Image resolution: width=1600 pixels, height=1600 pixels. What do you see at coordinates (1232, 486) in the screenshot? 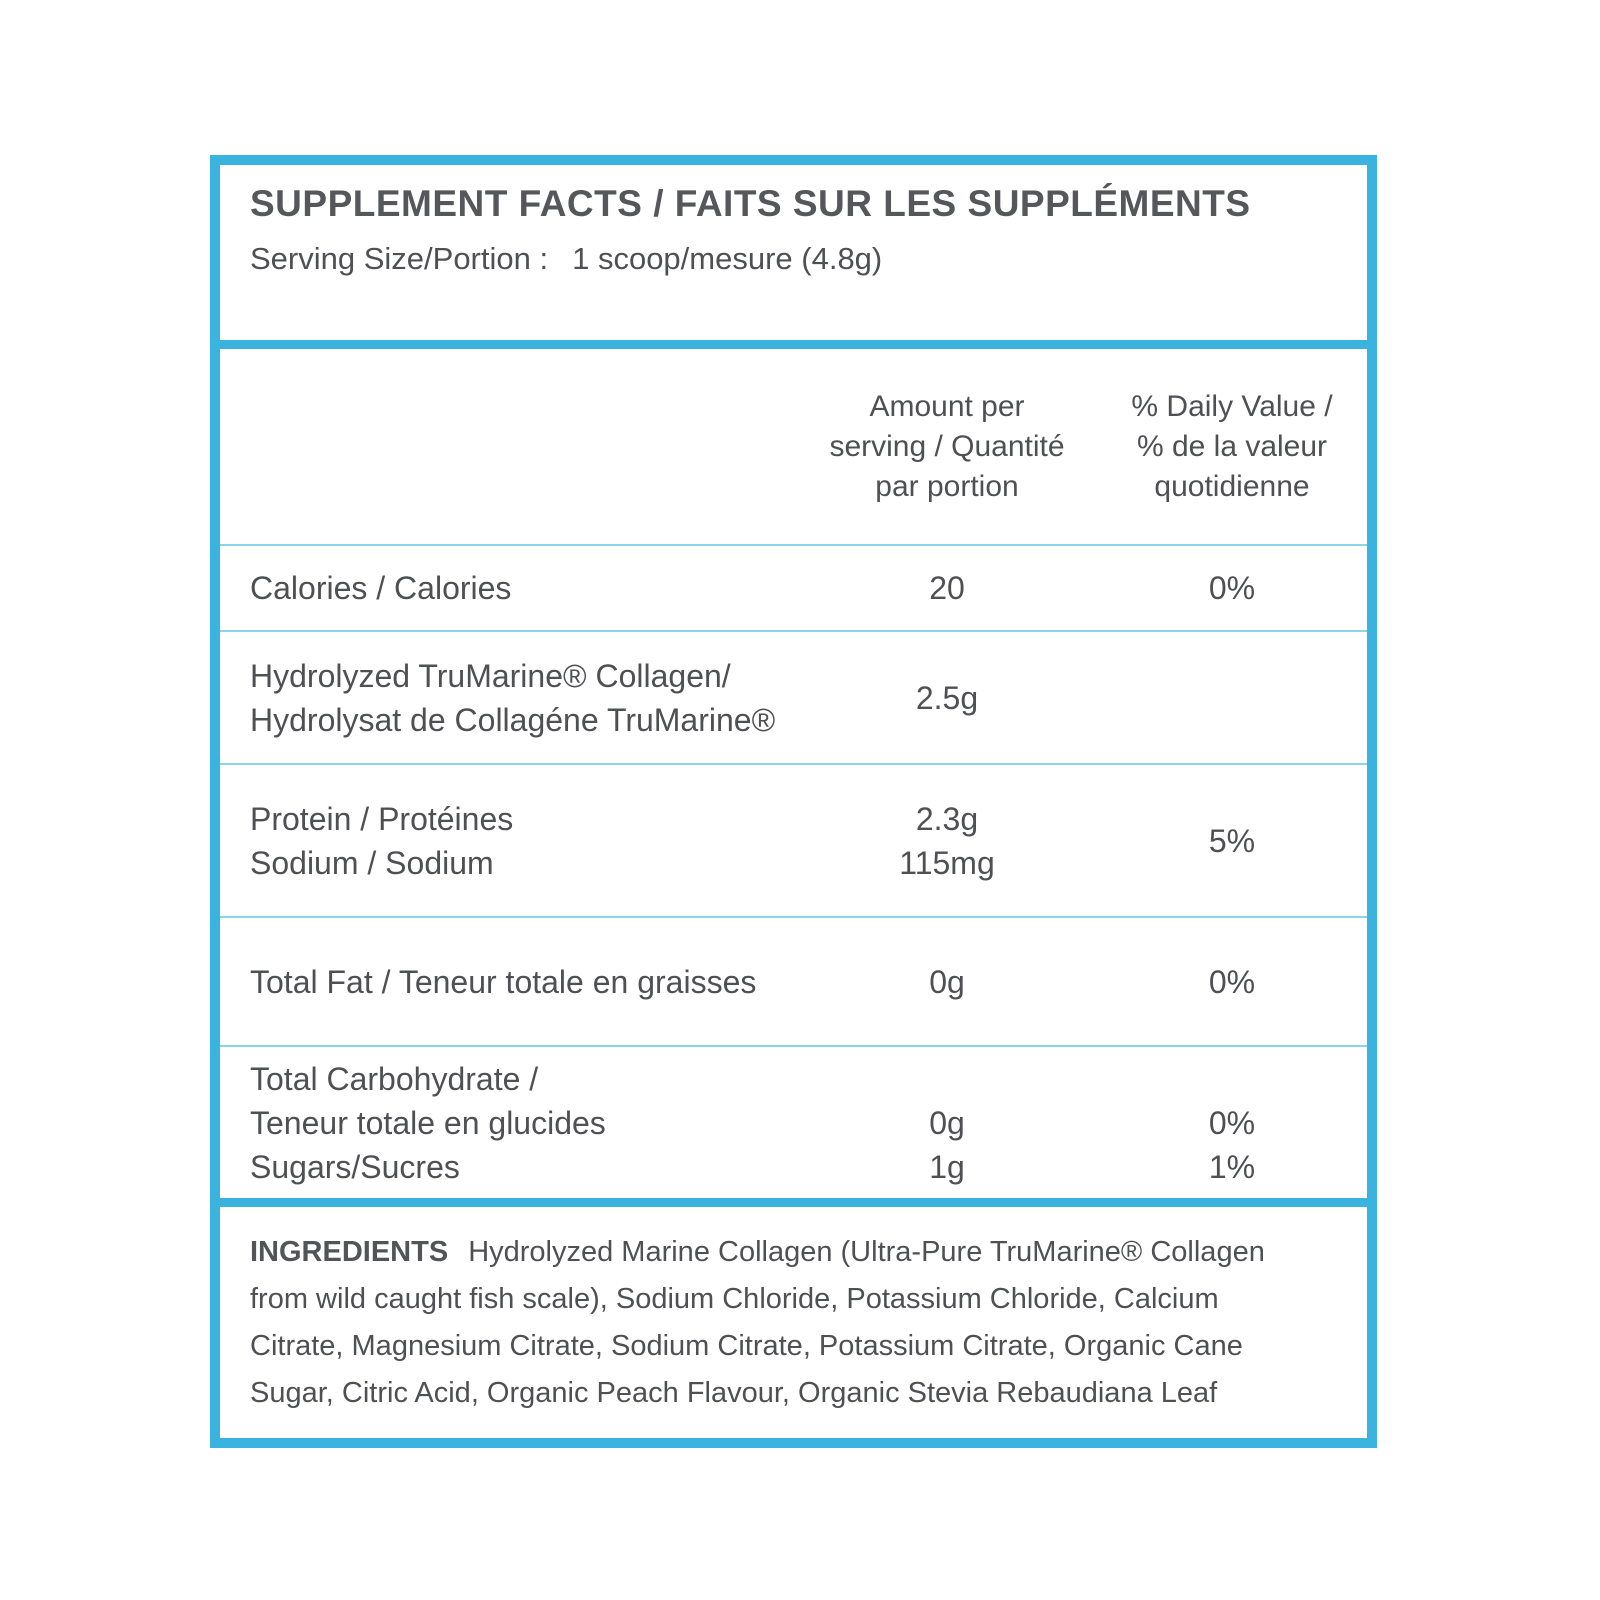
I see `dv-header-line: quotidienne` at bounding box center [1232, 486].